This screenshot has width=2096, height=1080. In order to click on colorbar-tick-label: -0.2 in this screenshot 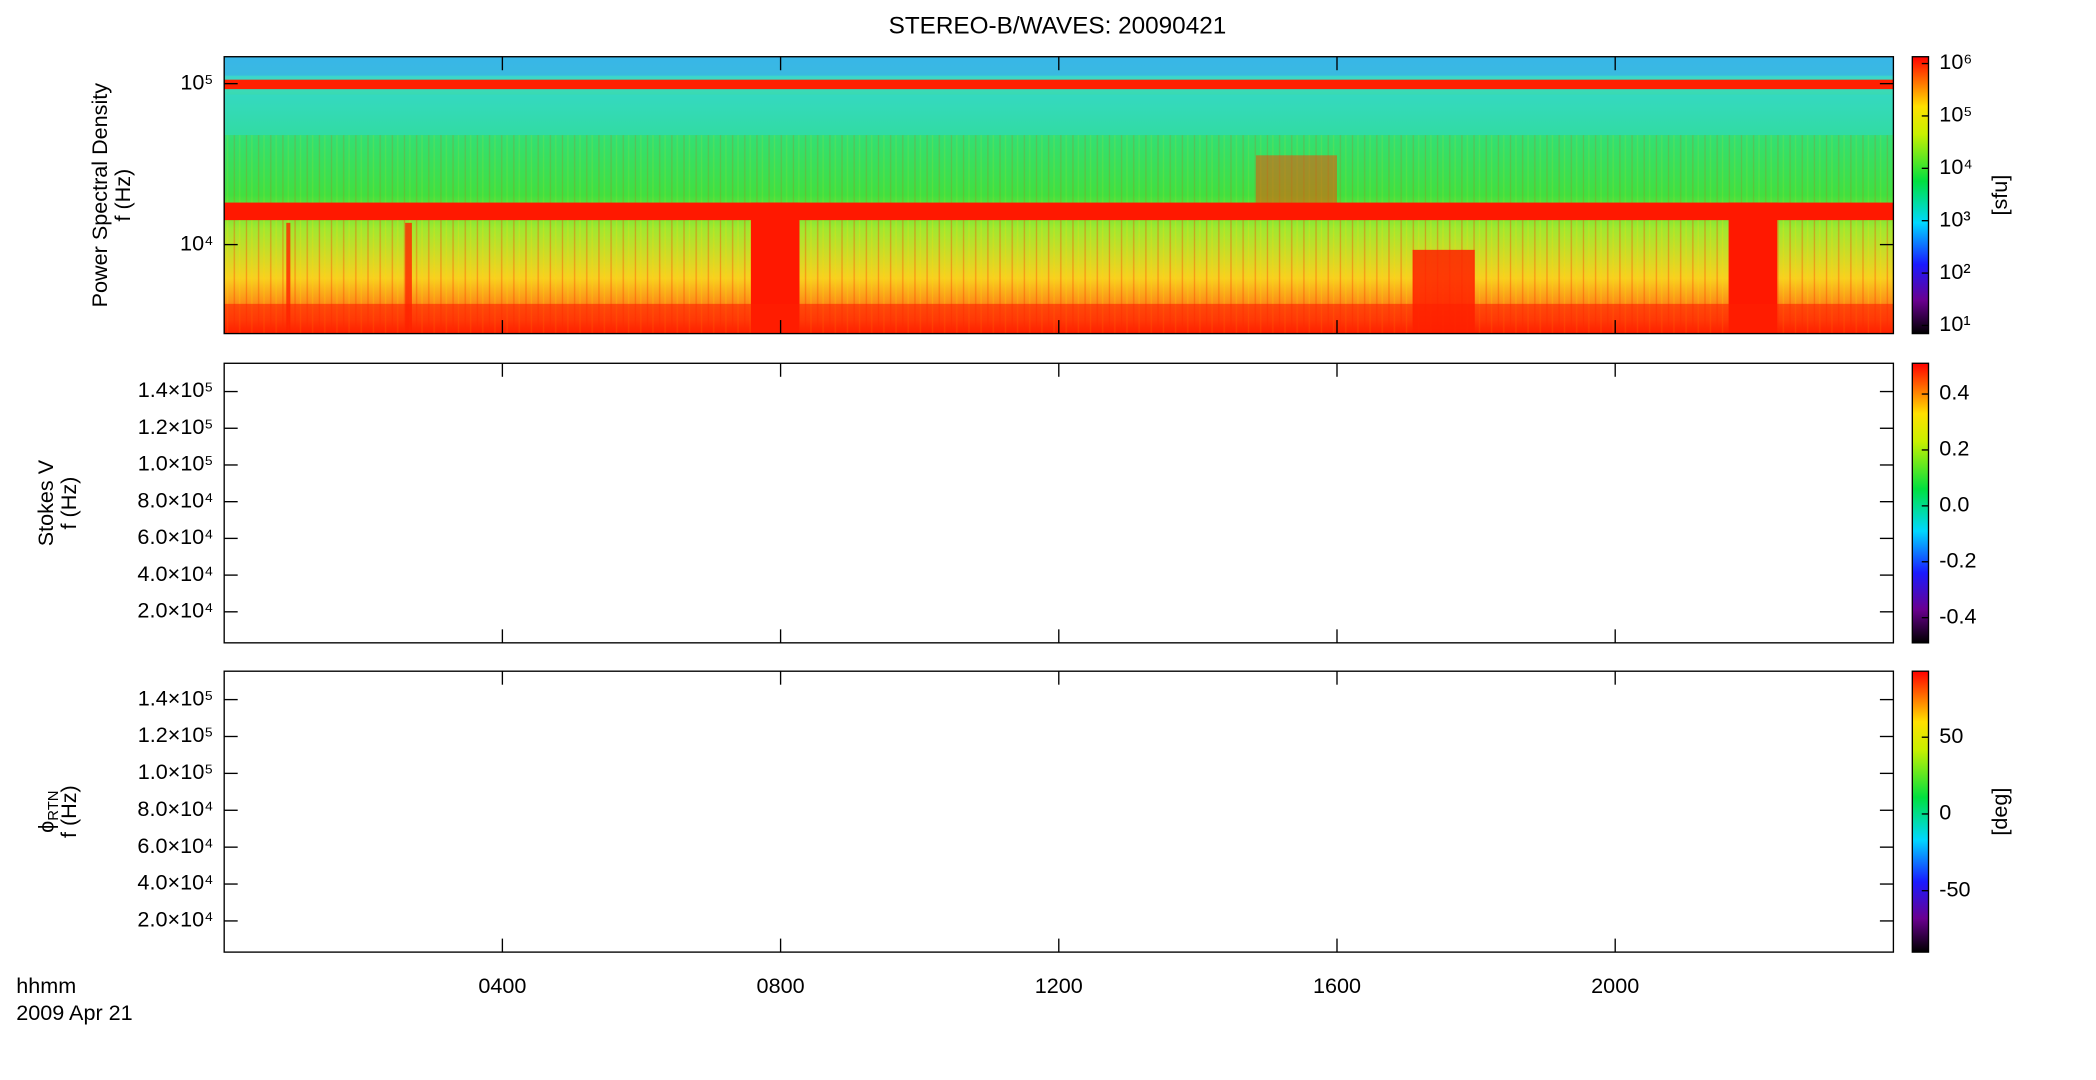, I will do `click(1957, 559)`.